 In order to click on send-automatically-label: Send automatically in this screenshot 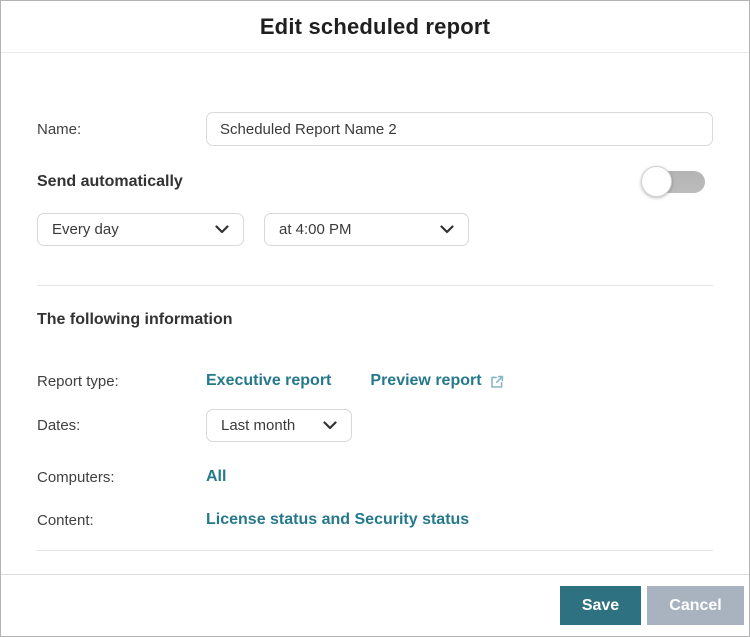, I will do `click(110, 181)`.